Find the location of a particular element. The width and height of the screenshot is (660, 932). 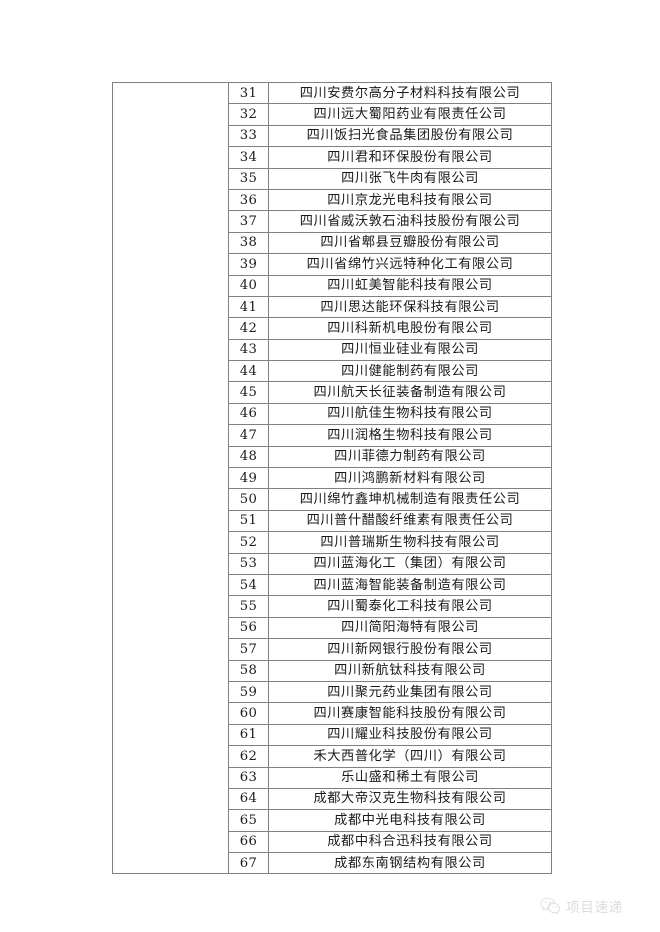

company-name-cell: 四川新航钛科技有限公司 is located at coordinates (410, 670).